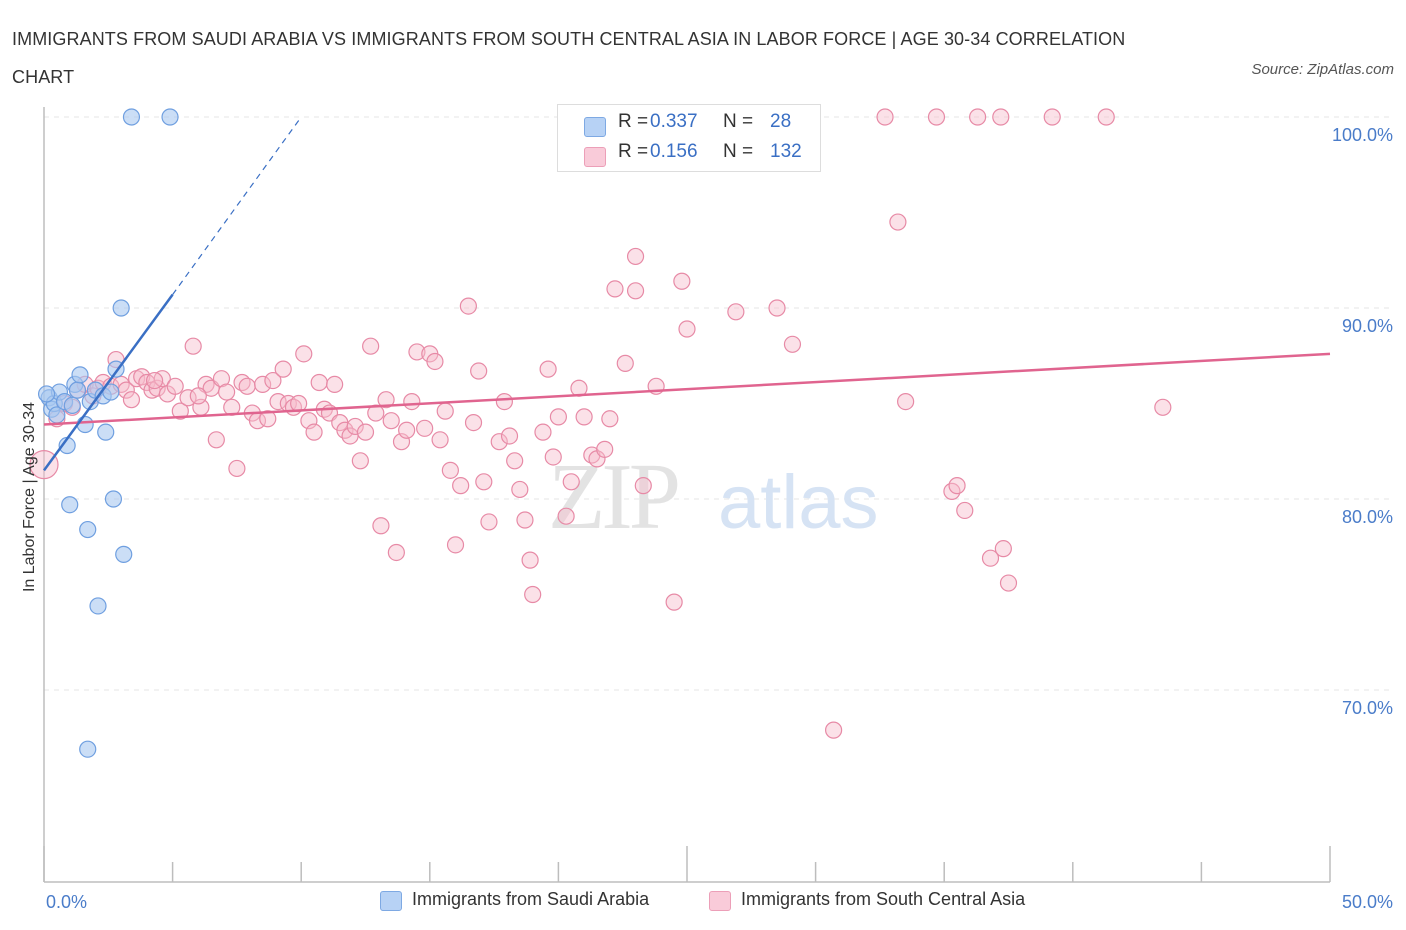  What do you see at coordinates (674, 151) in the screenshot?
I see `r-value: 0.156` at bounding box center [674, 151].